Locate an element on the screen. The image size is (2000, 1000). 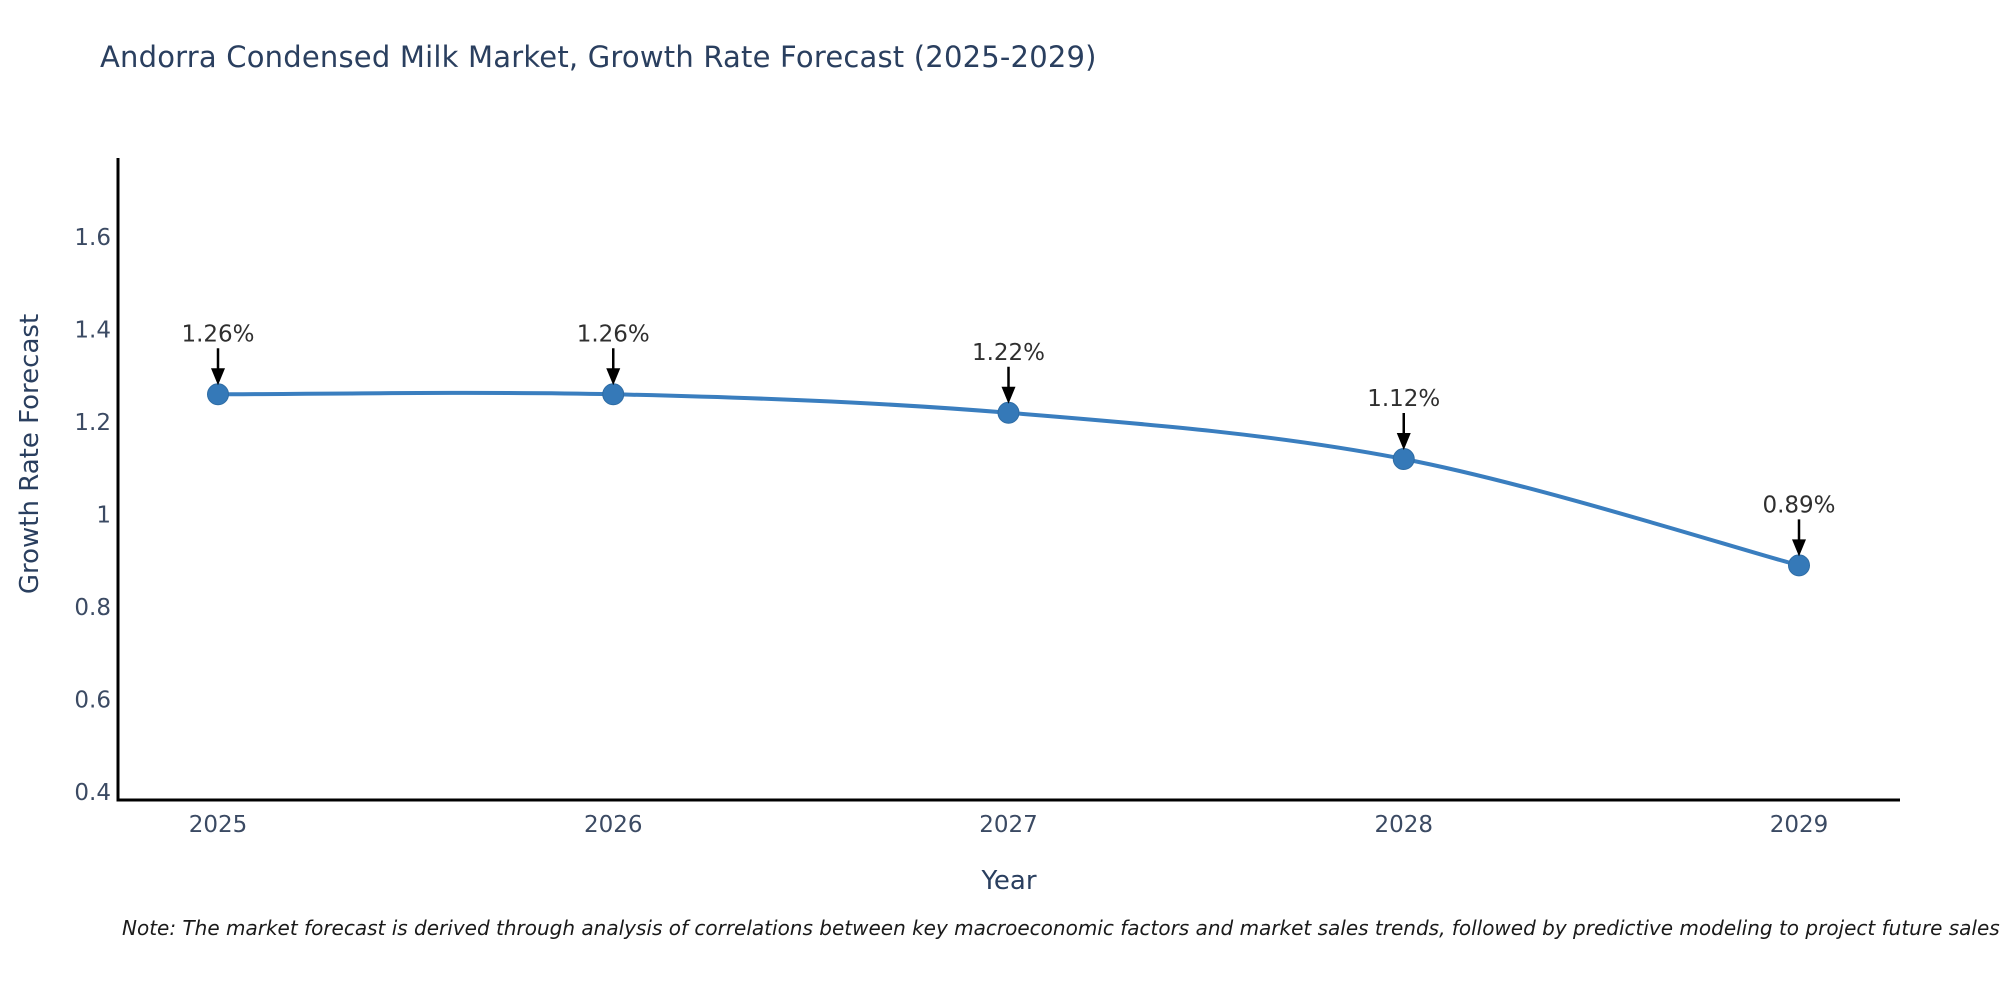
x-tick-label: 2026 is located at coordinates (613, 825).